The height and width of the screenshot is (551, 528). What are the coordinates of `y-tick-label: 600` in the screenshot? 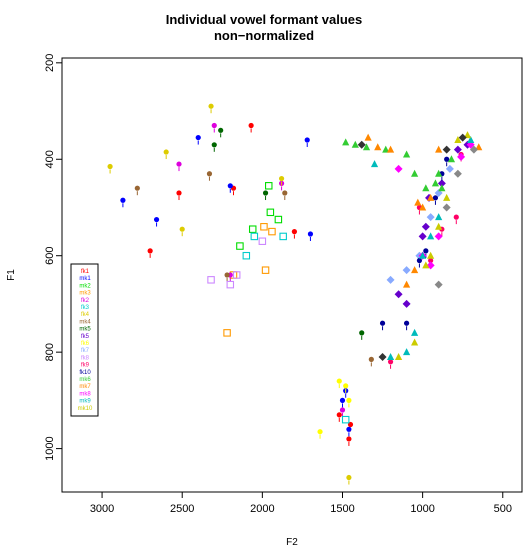 It's located at (50, 256).